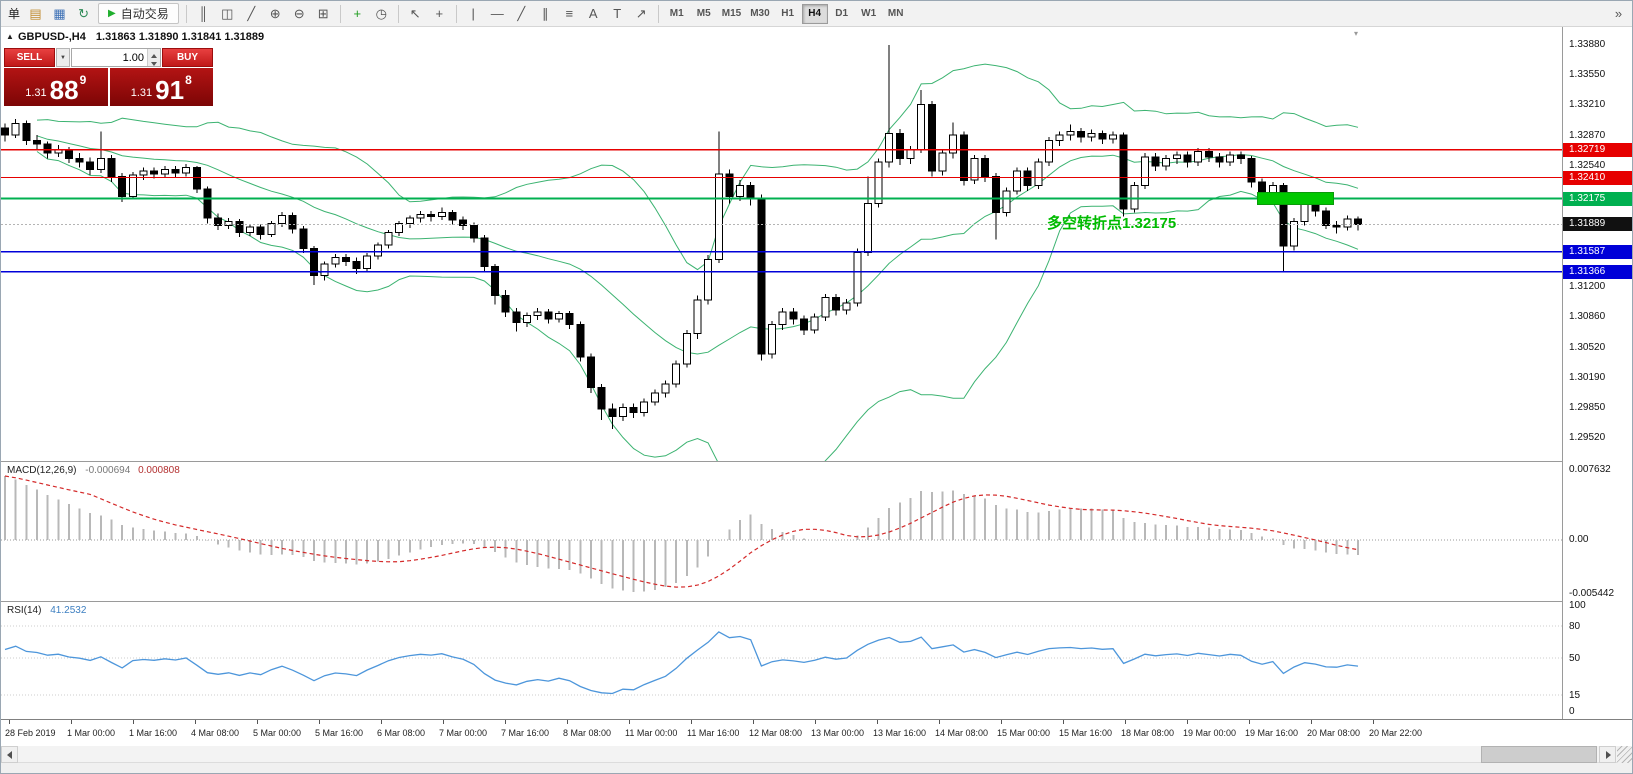 The width and height of the screenshot is (1633, 774). What do you see at coordinates (521, 13) in the screenshot?
I see `trendline-icon: ╱` at bounding box center [521, 13].